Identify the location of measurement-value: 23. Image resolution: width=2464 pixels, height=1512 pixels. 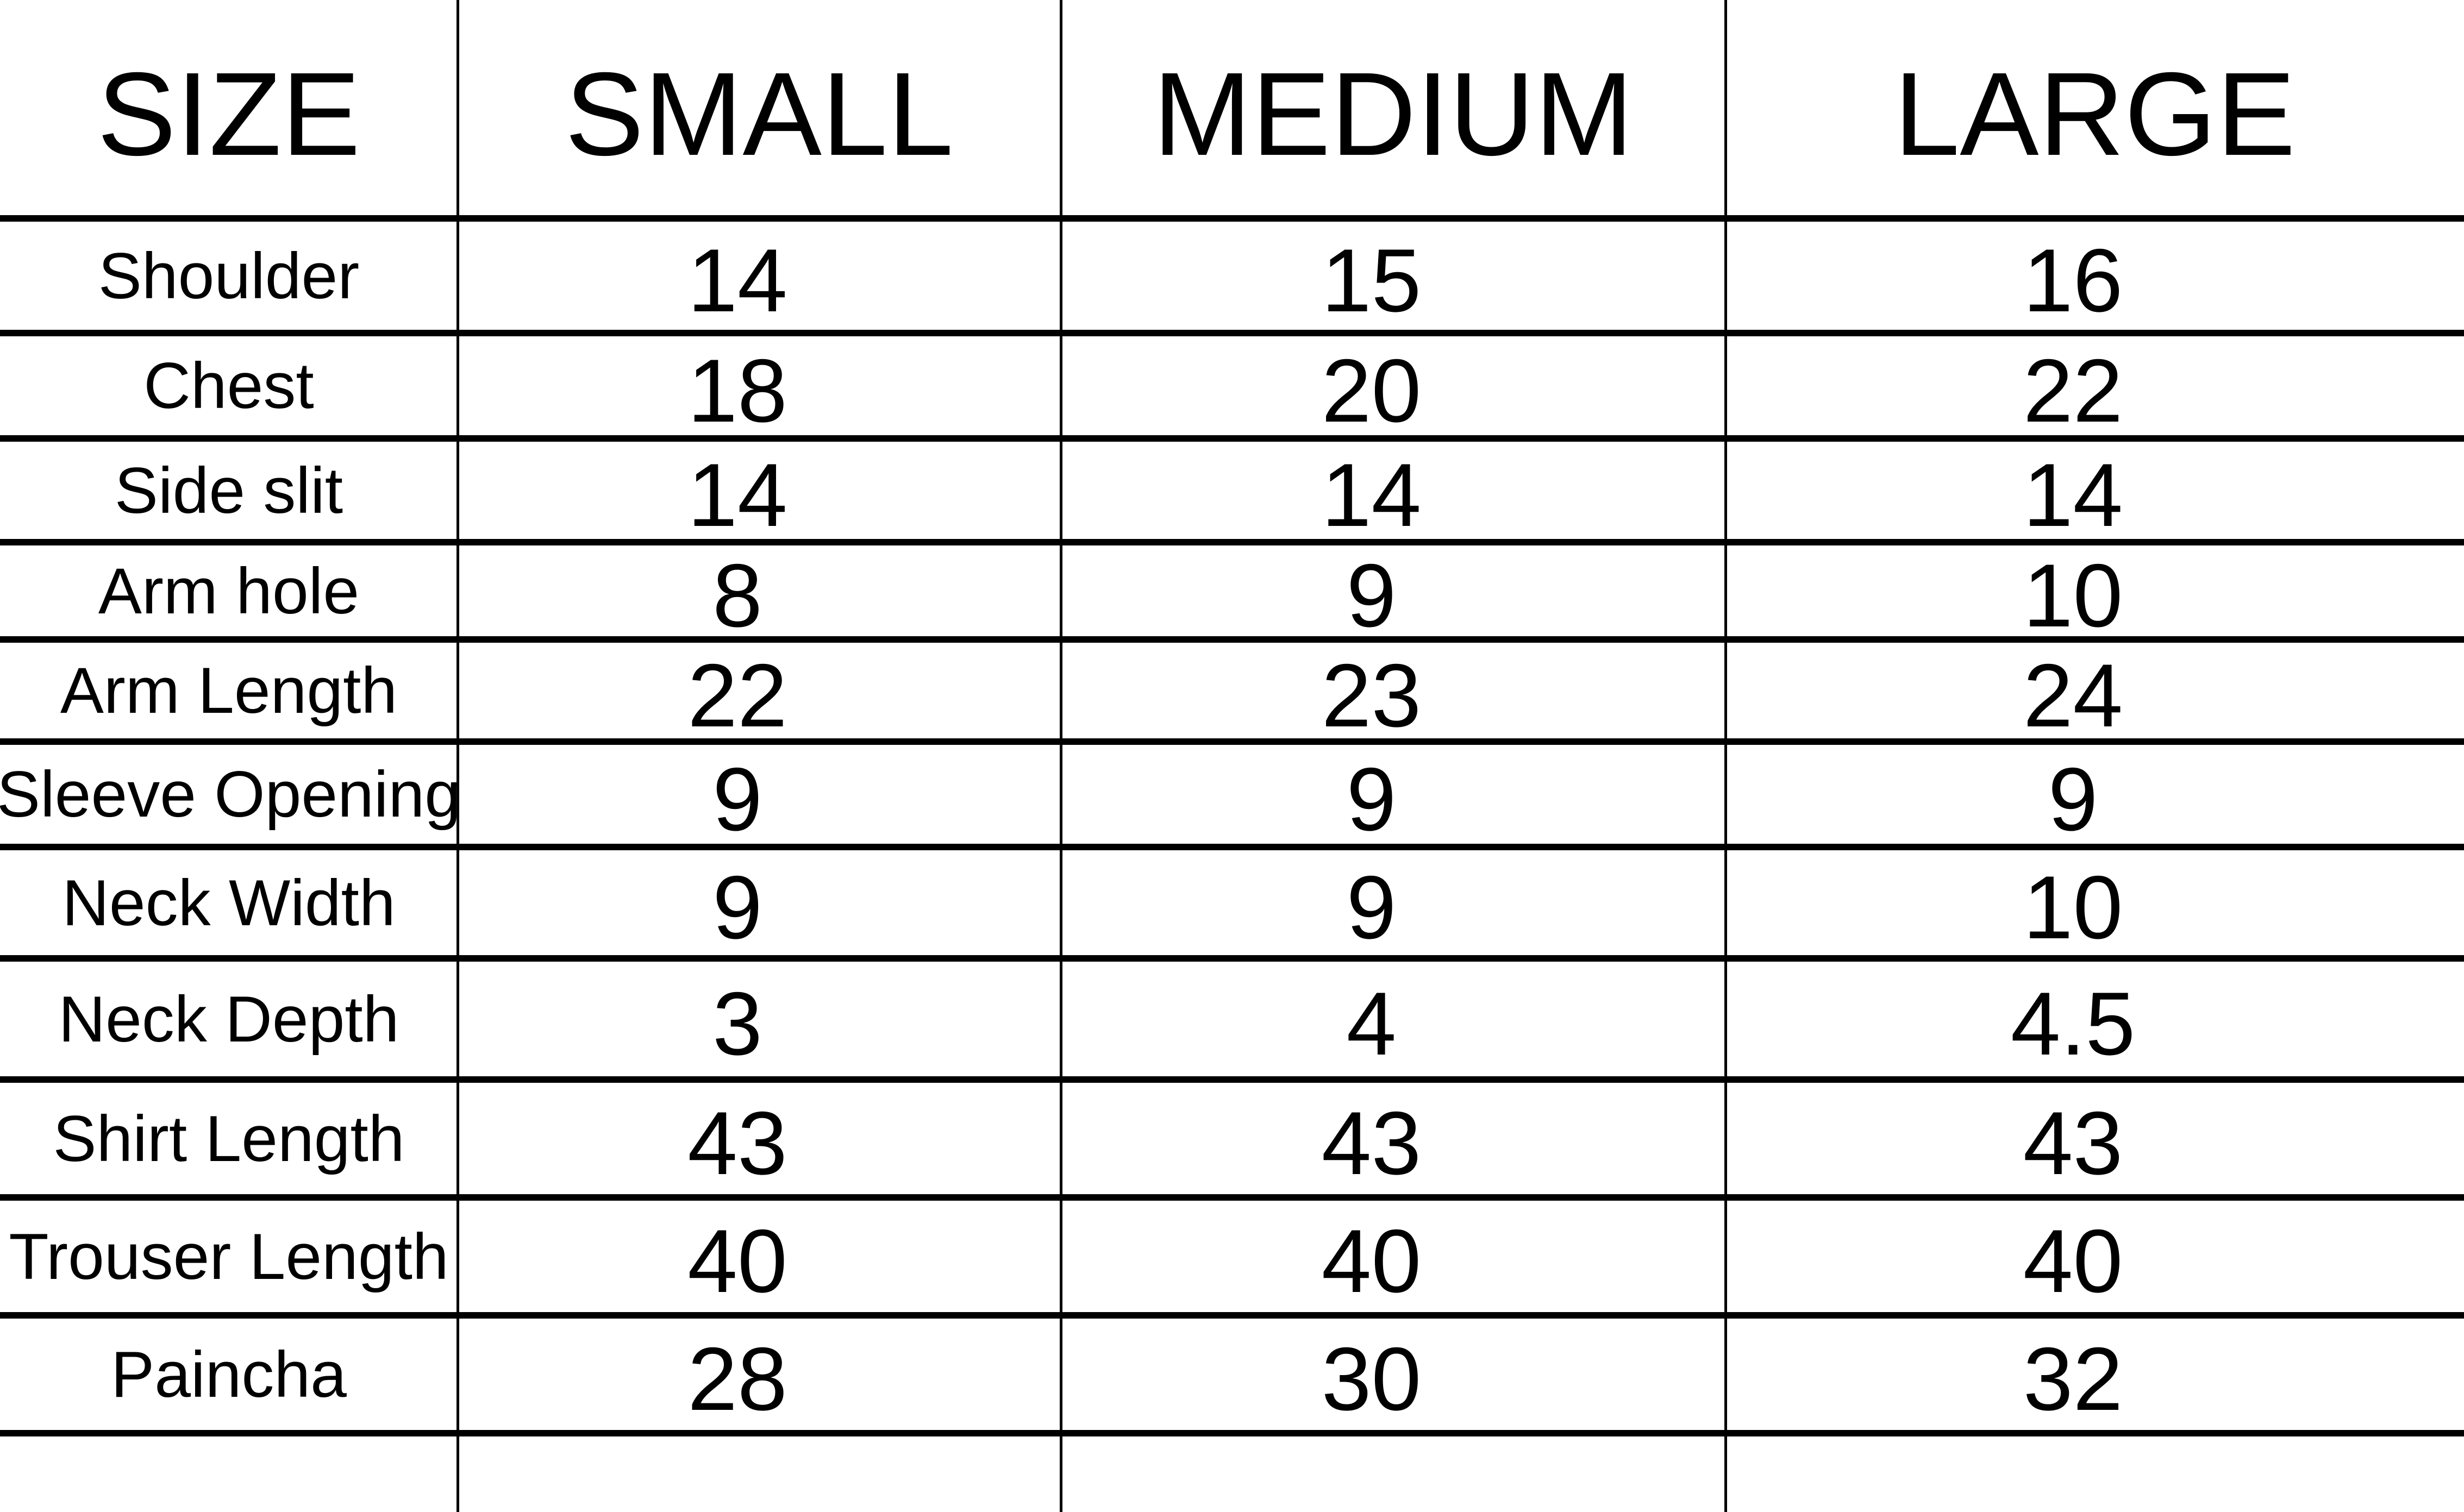
(1371, 695).